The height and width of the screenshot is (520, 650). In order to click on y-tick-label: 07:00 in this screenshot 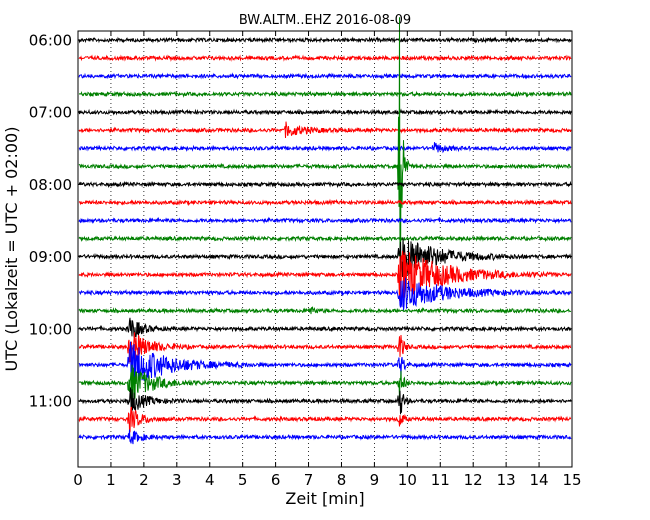, I will do `click(50, 113)`.